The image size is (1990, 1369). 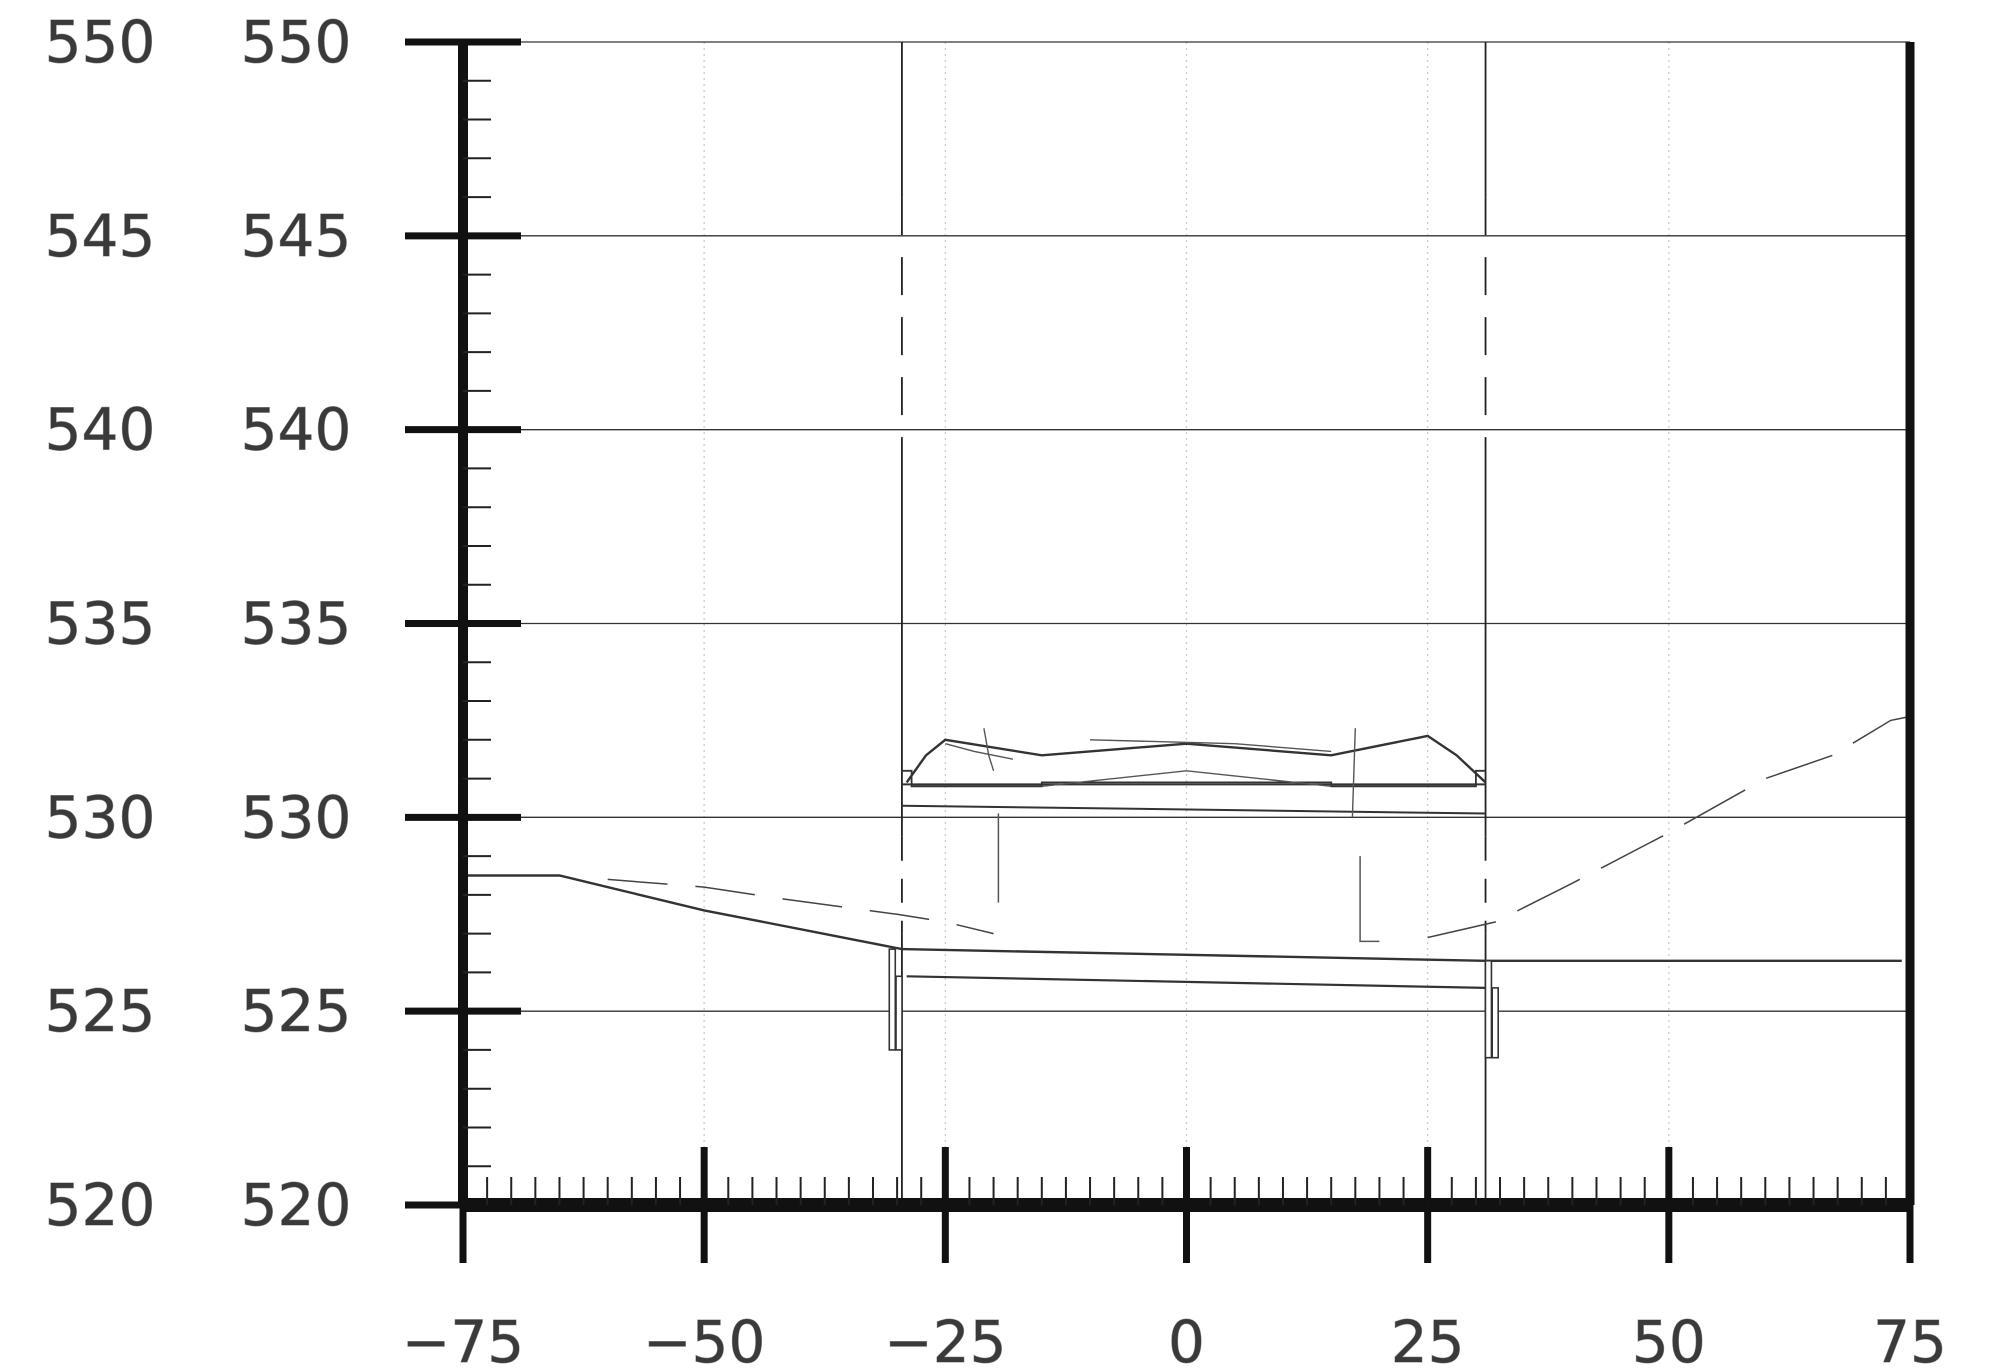 What do you see at coordinates (1369, 899) in the screenshot?
I see `marker-line` at bounding box center [1369, 899].